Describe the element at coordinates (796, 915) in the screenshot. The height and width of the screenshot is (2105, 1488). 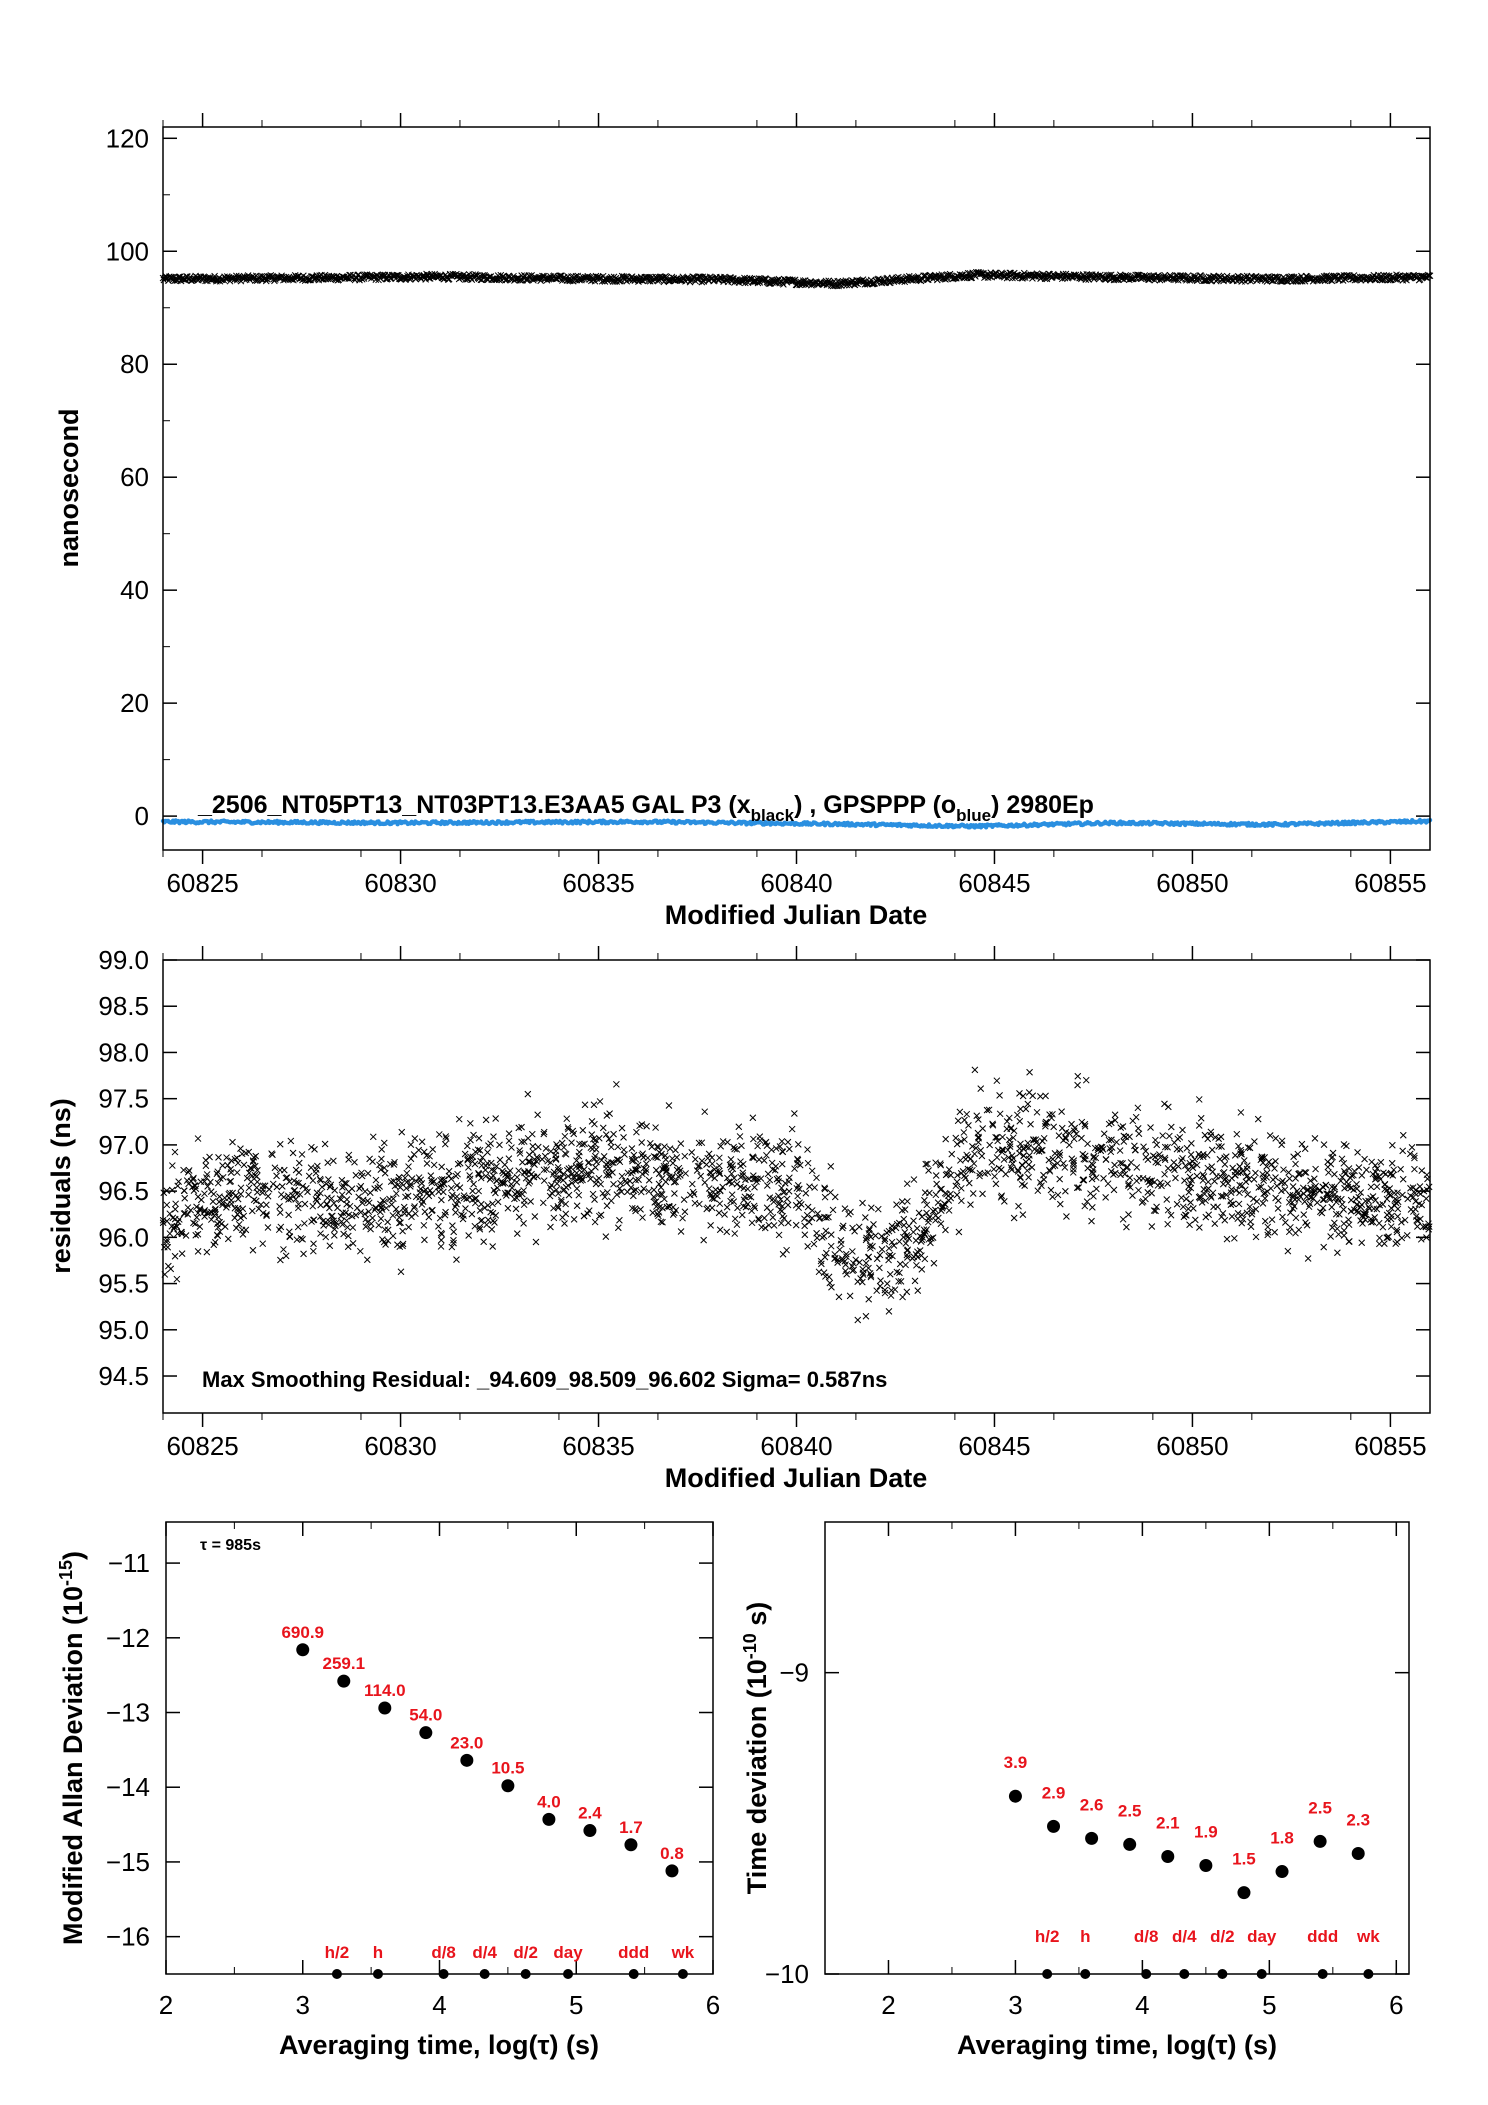
I see `x-axis-label: Modified Julian Date` at that location.